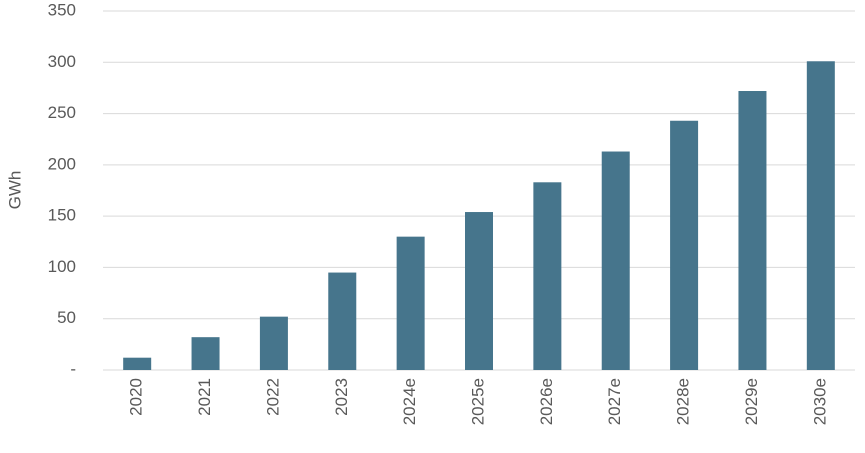  What do you see at coordinates (272, 397) in the screenshot?
I see `x-tick-label: 2022` at bounding box center [272, 397].